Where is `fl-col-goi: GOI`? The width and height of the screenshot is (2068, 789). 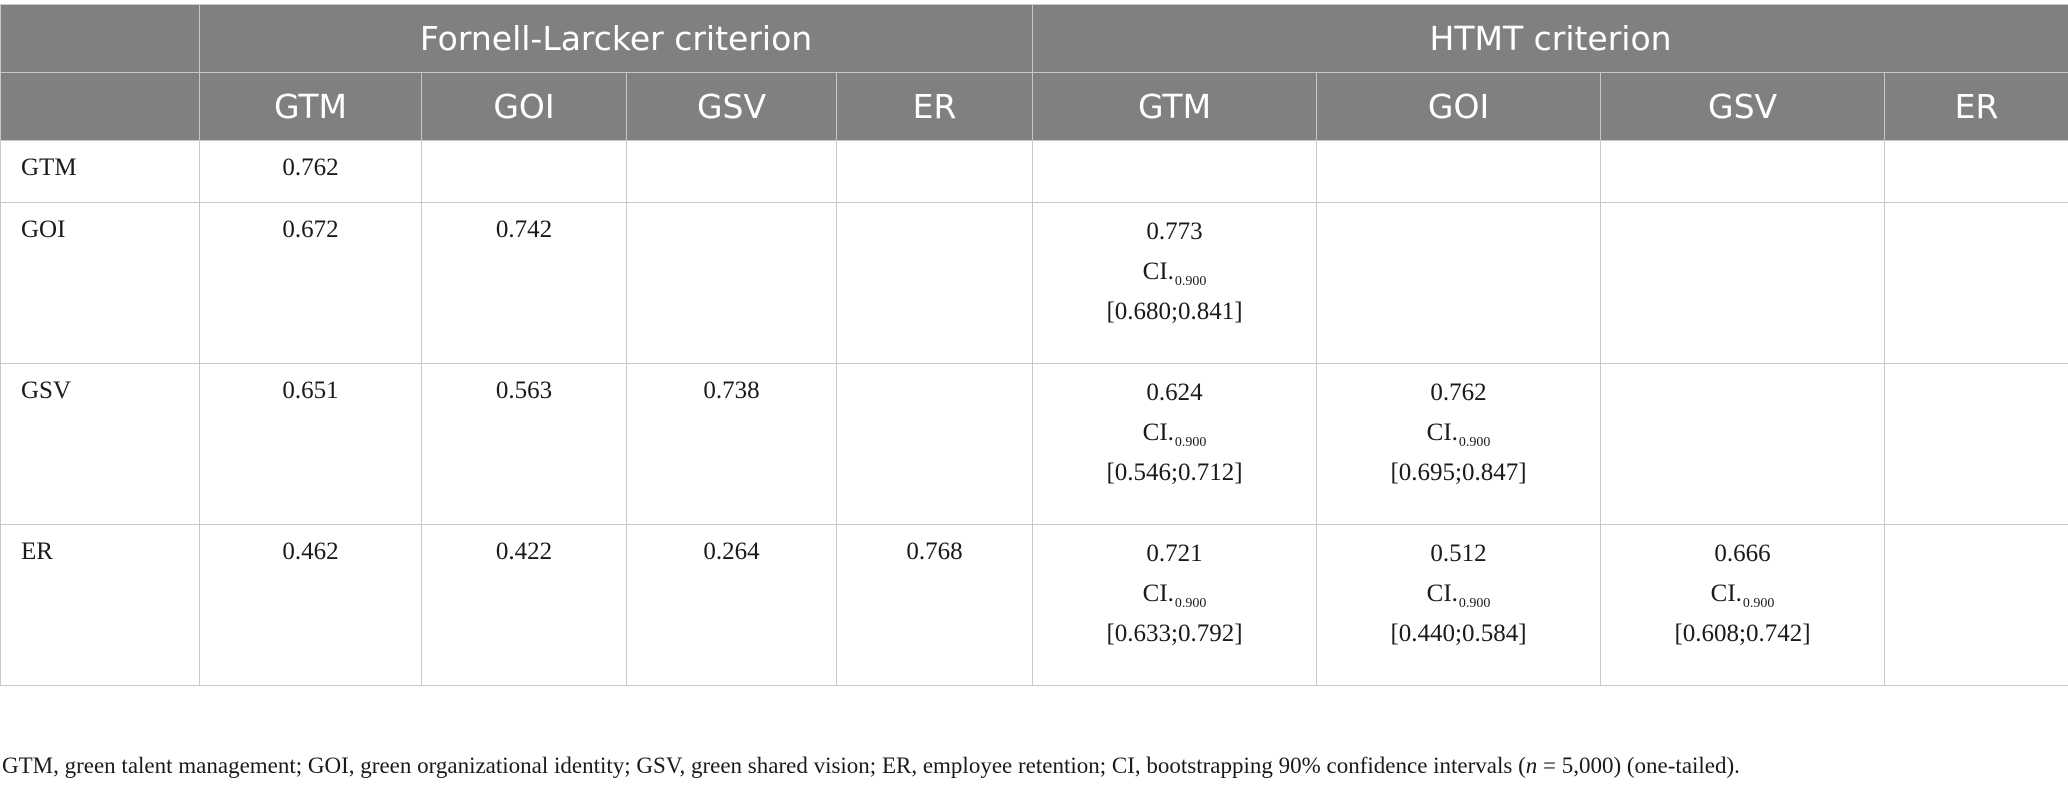
fl-col-goi: GOI is located at coordinates (524, 106).